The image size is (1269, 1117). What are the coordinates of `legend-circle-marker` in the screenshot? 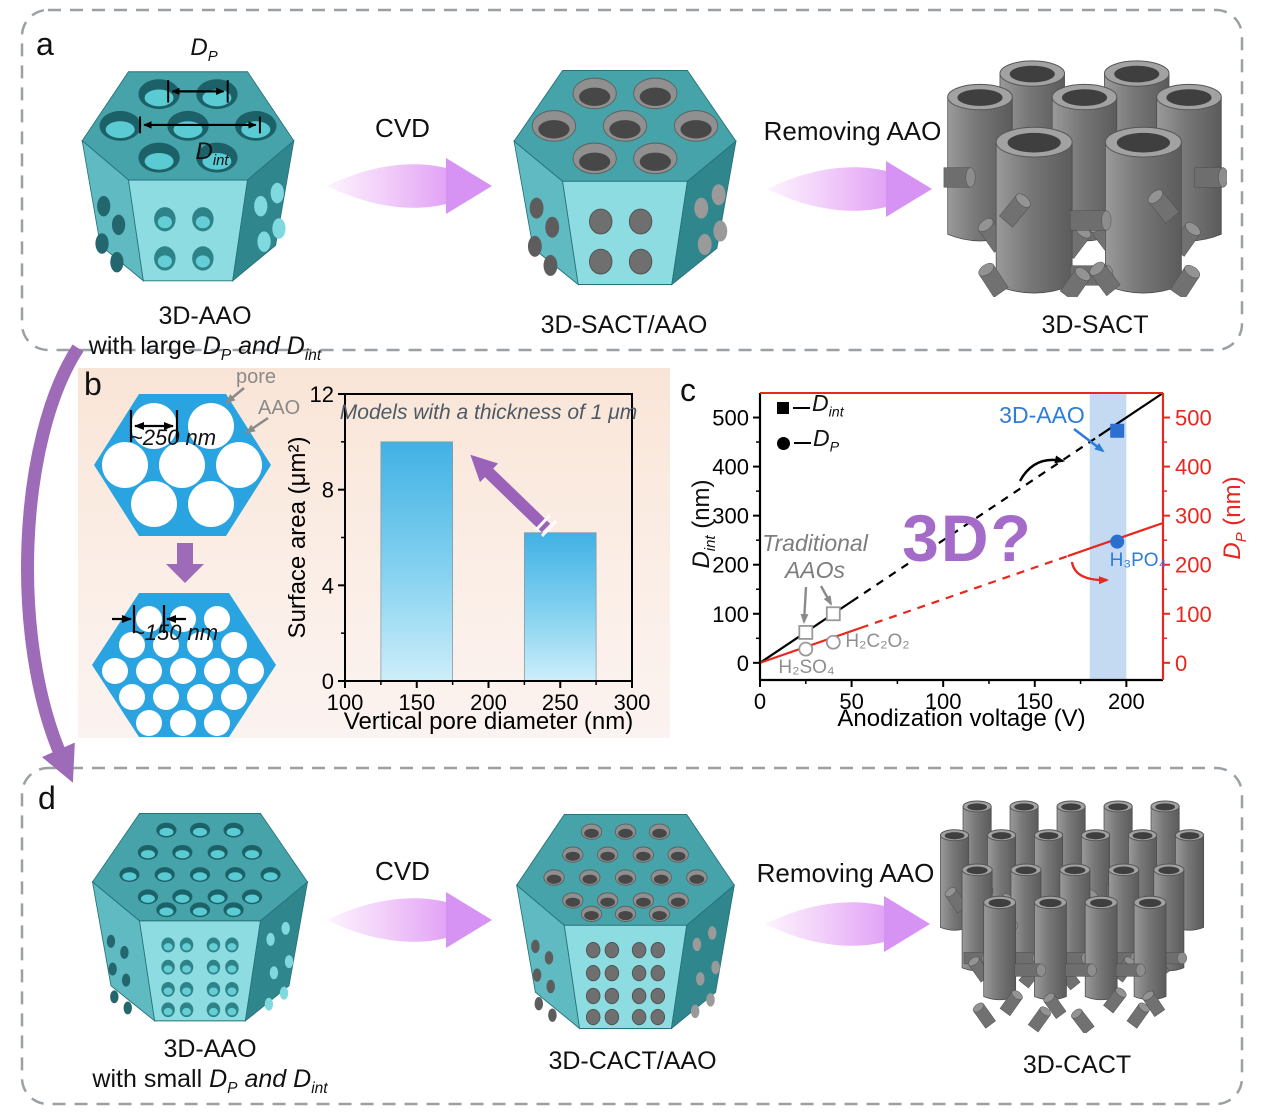 It's located at (783, 443).